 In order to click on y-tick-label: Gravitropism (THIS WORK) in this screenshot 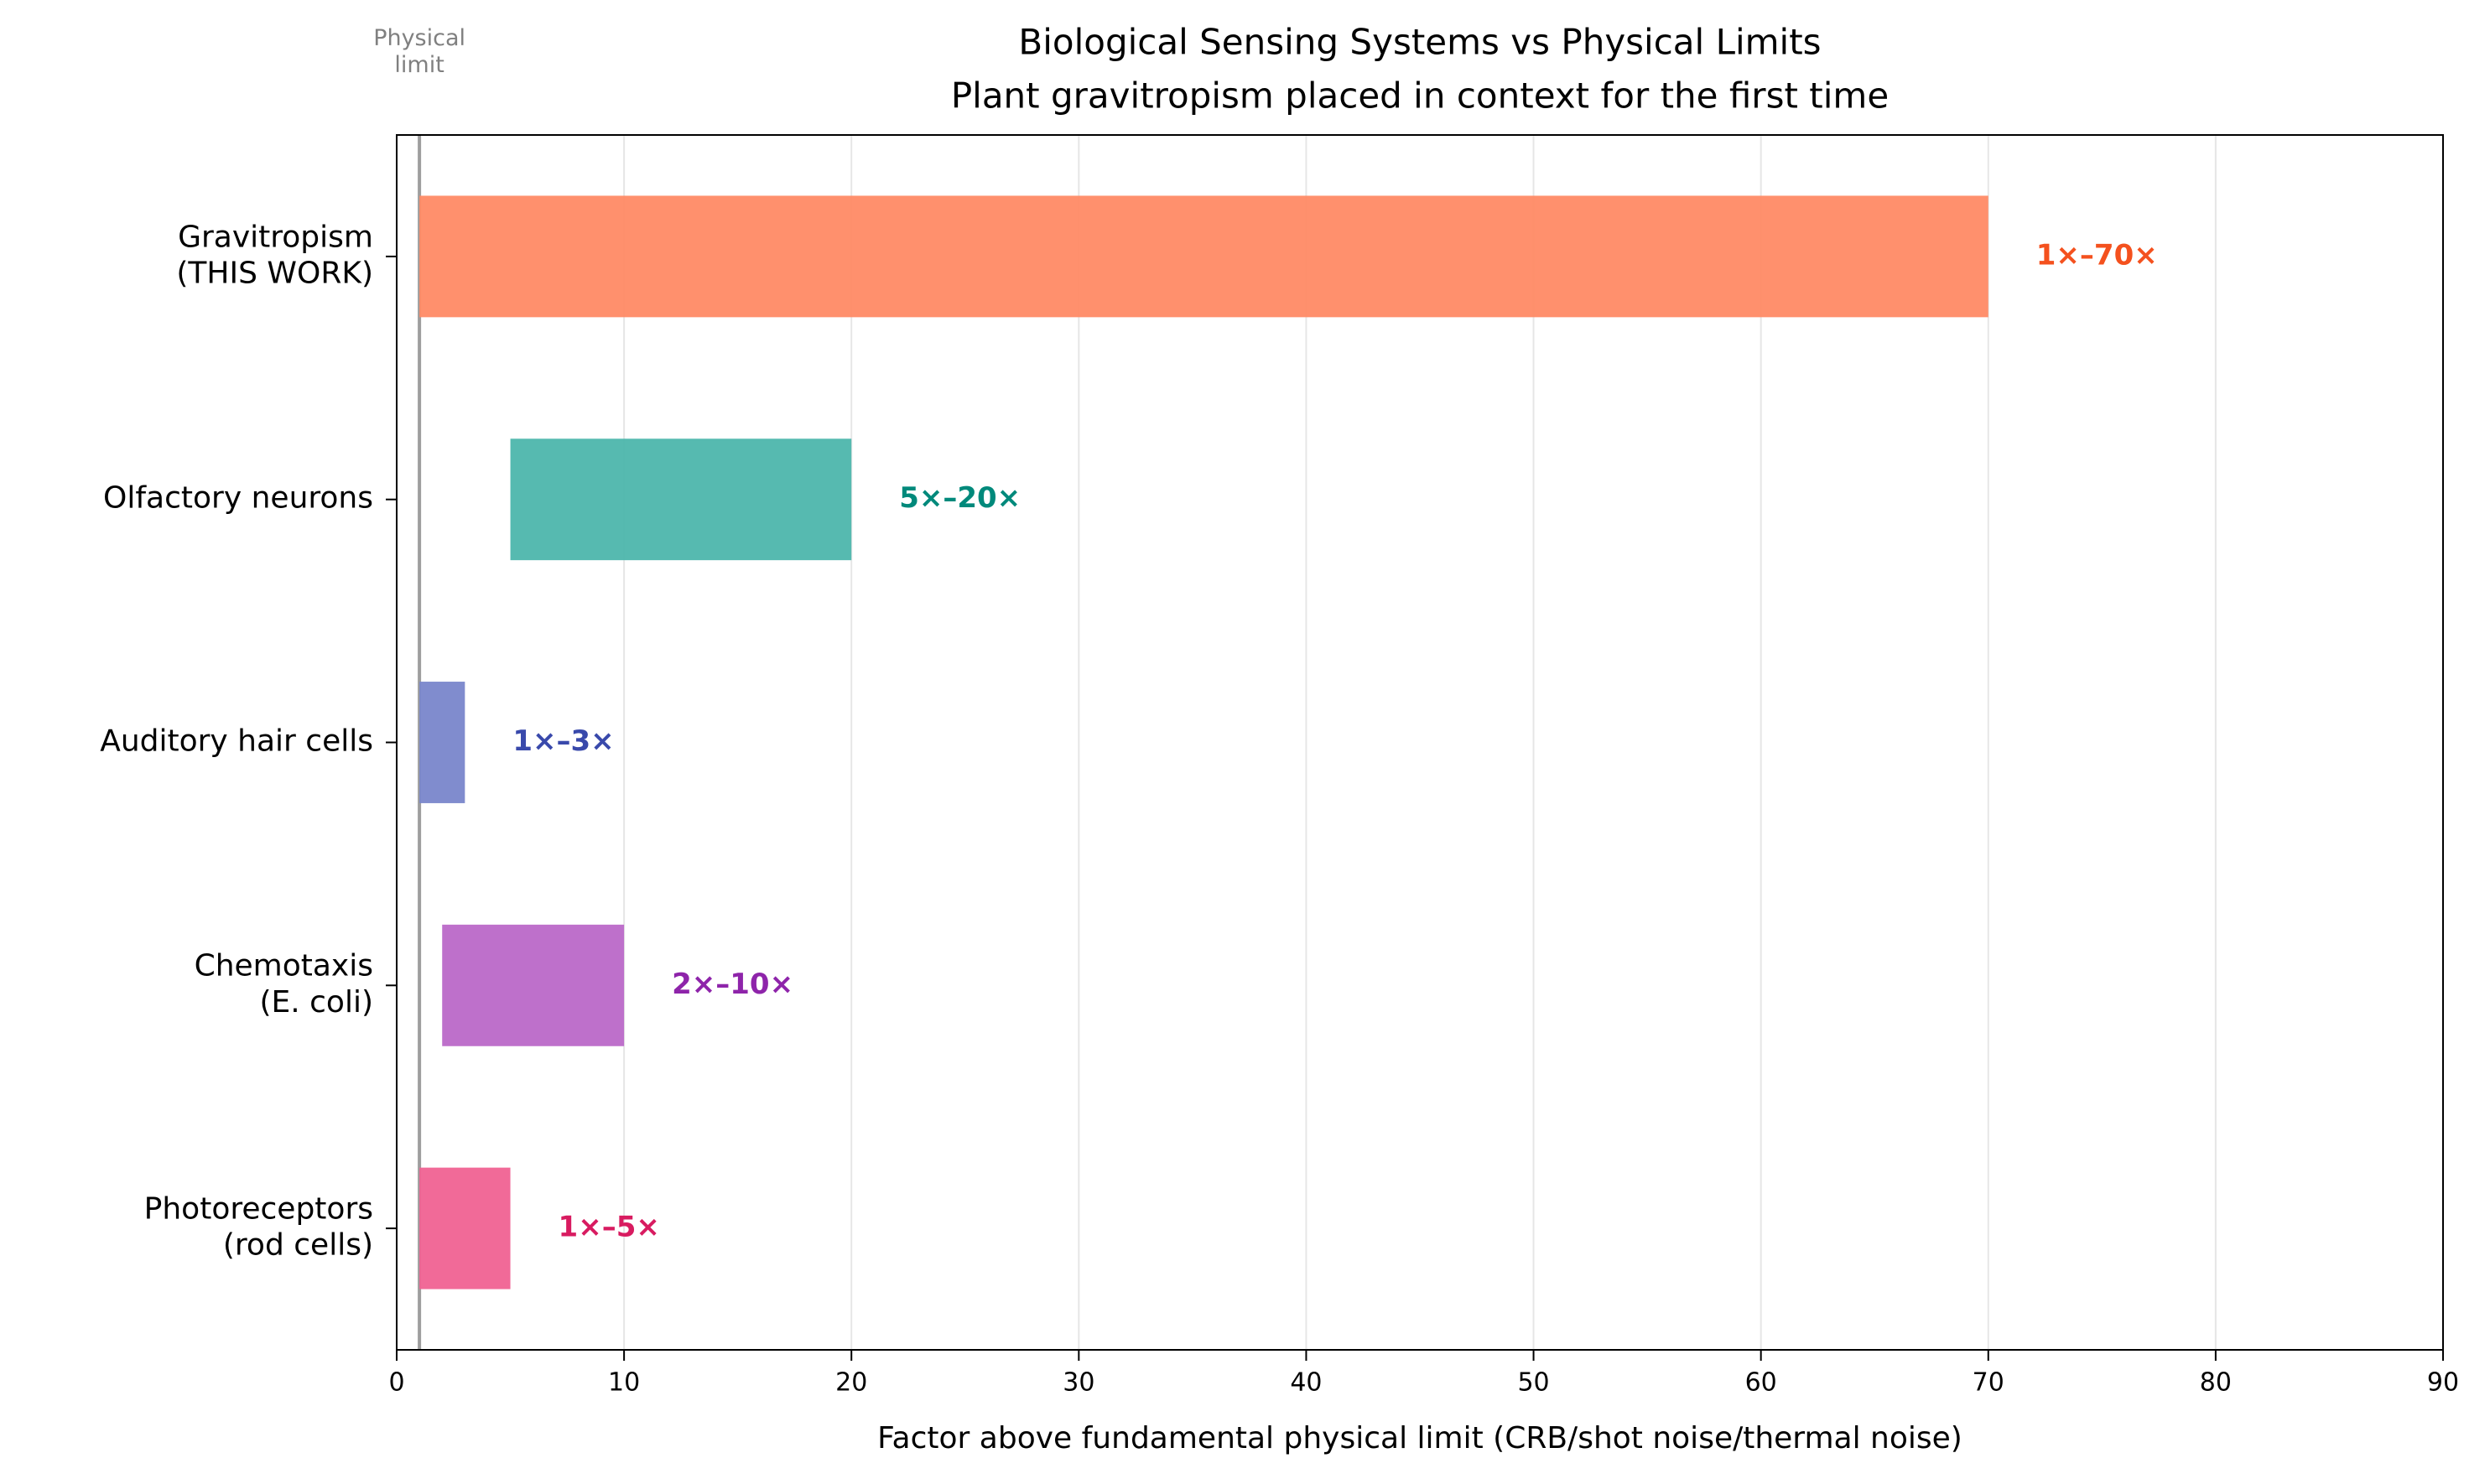, I will do `click(274, 255)`.